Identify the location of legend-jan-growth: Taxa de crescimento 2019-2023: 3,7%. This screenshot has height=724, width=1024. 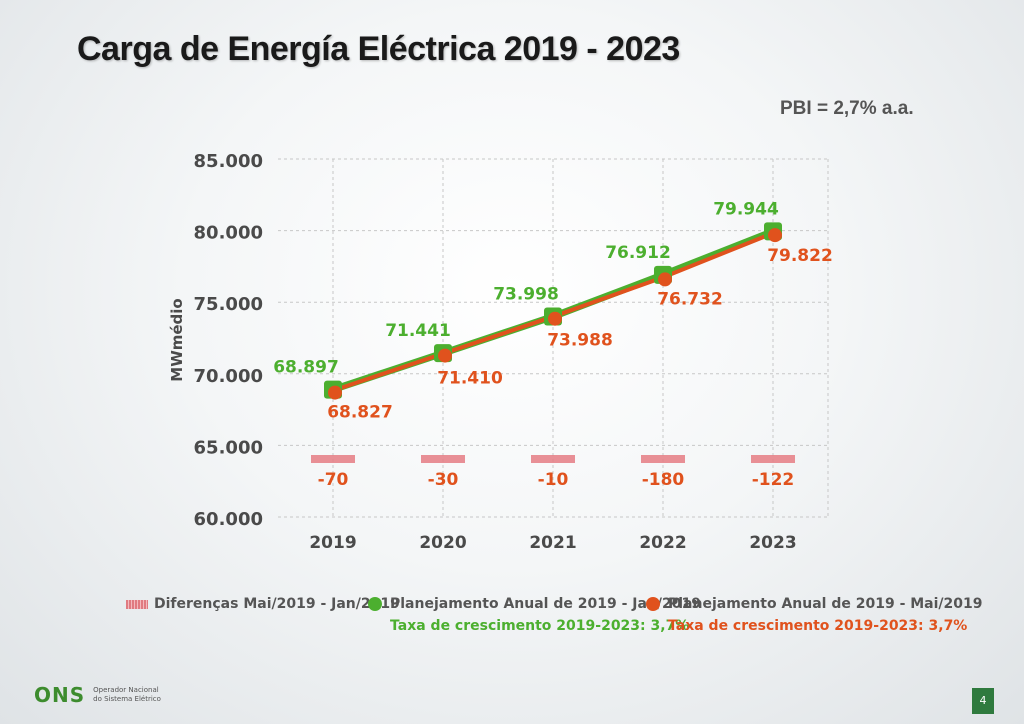
(540, 626).